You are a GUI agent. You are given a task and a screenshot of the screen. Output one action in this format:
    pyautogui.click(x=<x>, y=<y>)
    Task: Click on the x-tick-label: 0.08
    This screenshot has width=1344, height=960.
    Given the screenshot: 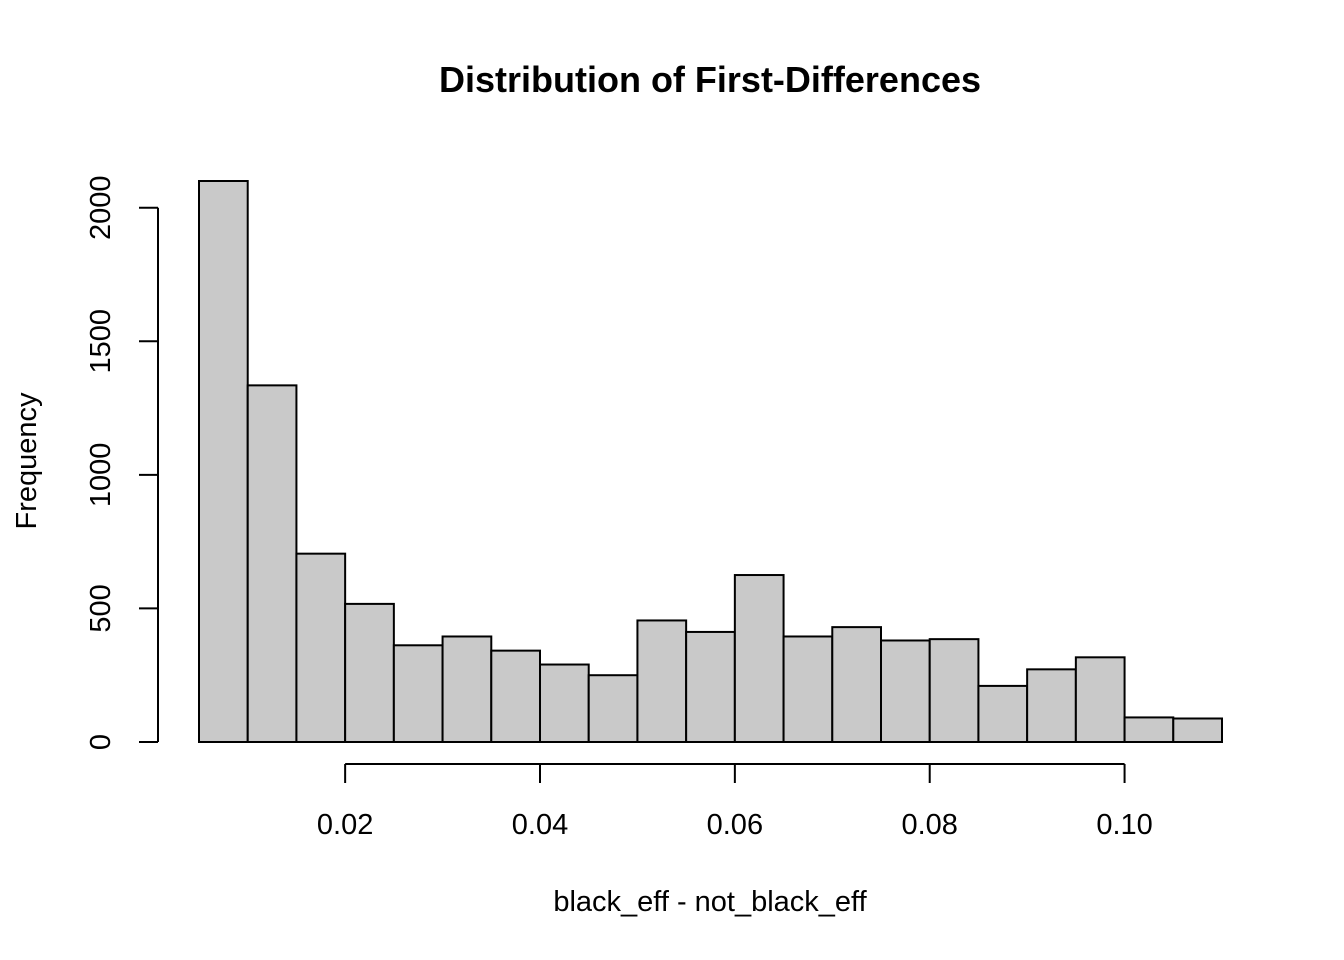 What is the action you would take?
    pyautogui.click(x=929, y=825)
    